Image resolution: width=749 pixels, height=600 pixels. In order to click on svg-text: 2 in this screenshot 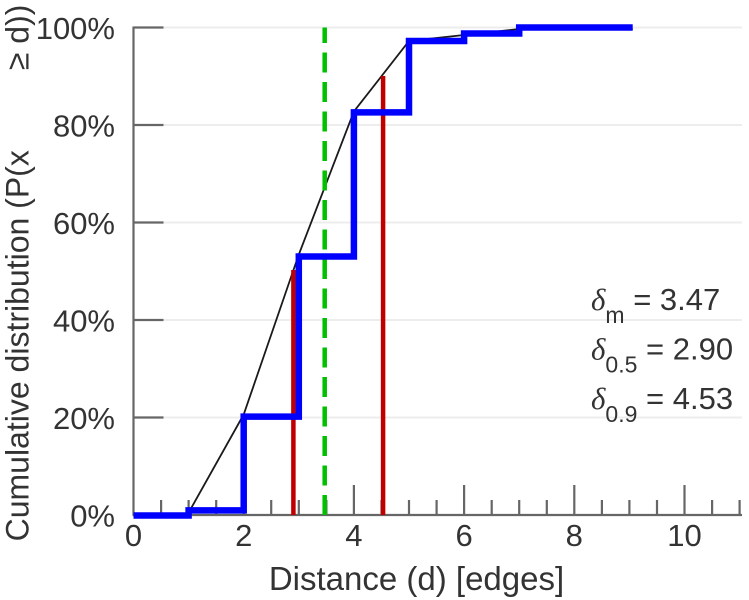, I will do `click(243, 535)`.